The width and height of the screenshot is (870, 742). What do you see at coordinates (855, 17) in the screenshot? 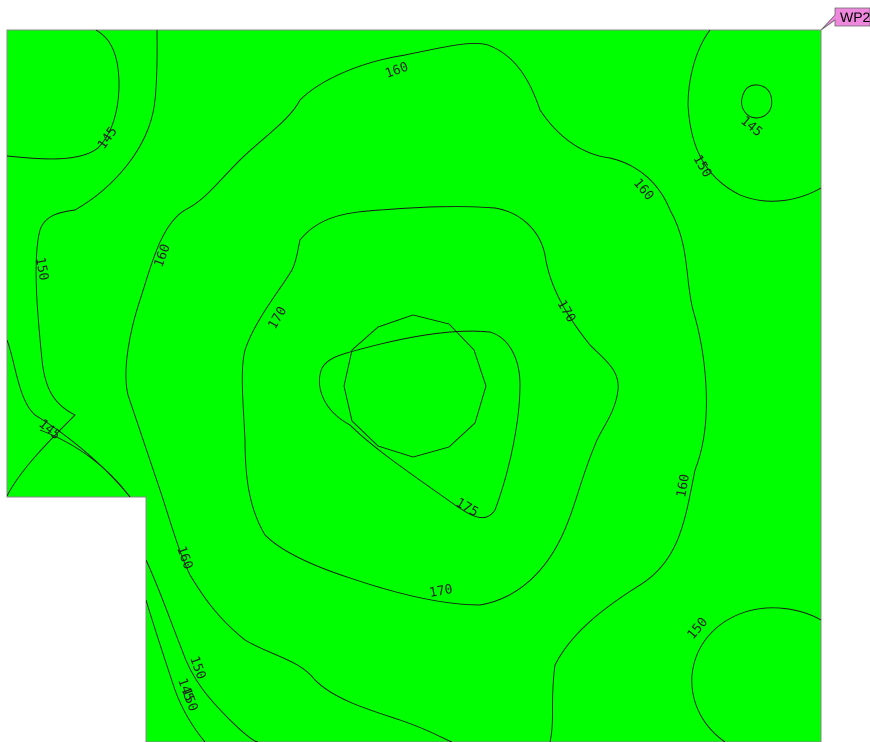
I see `workplane-label-text: WP2` at bounding box center [855, 17].